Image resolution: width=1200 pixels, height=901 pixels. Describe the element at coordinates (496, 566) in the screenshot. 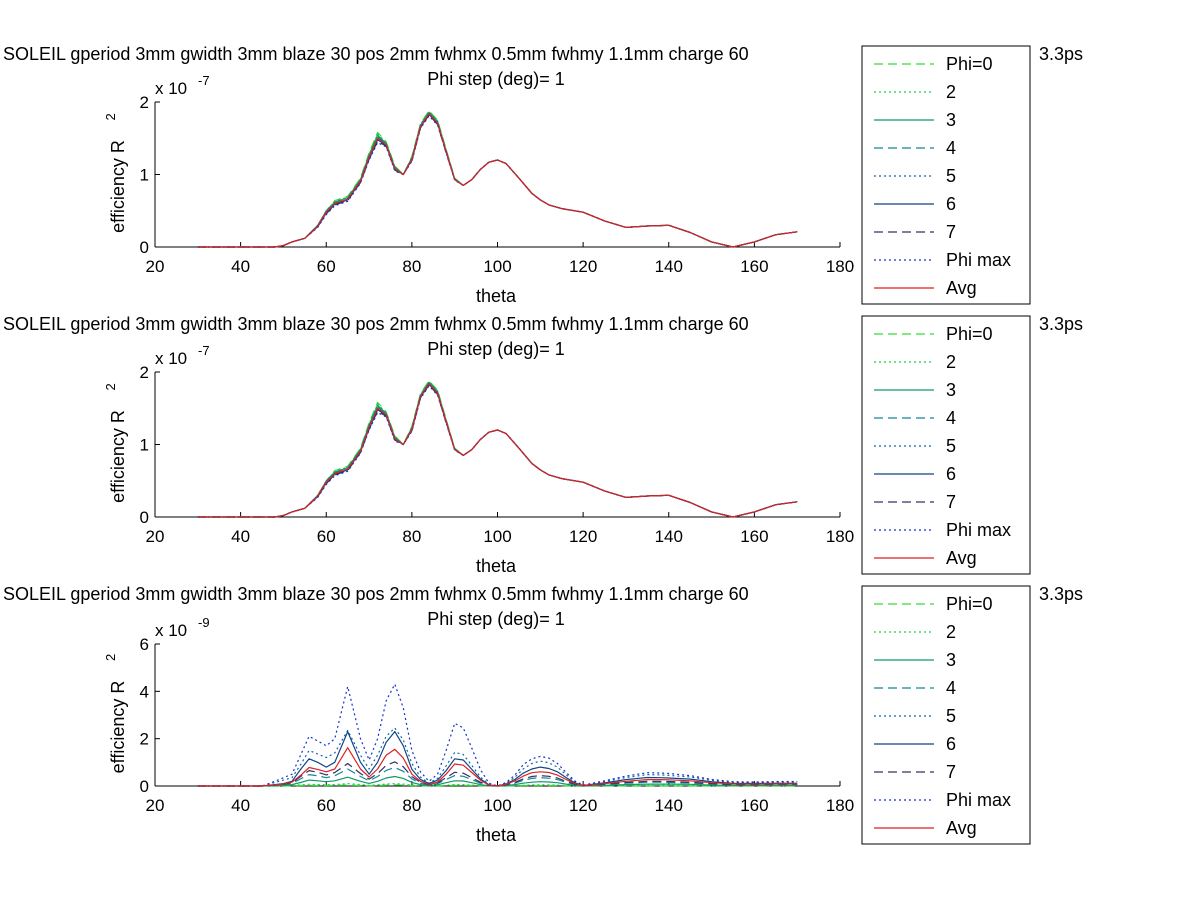

I see `x-axis-label: theta` at that location.